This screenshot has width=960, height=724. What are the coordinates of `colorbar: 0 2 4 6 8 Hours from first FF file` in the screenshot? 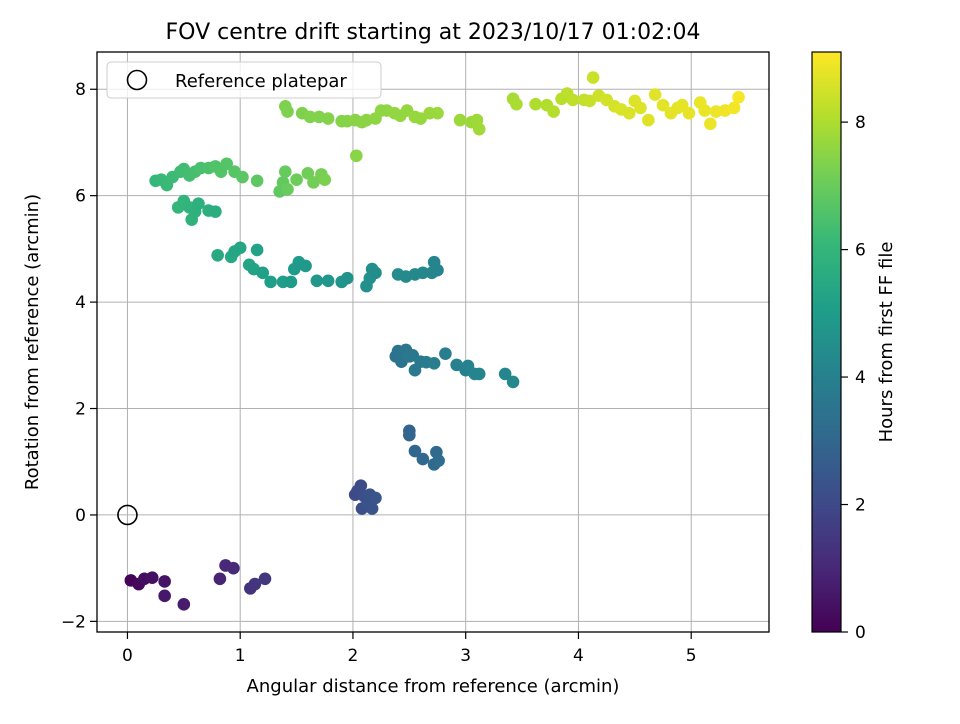 It's located at (854, 347).